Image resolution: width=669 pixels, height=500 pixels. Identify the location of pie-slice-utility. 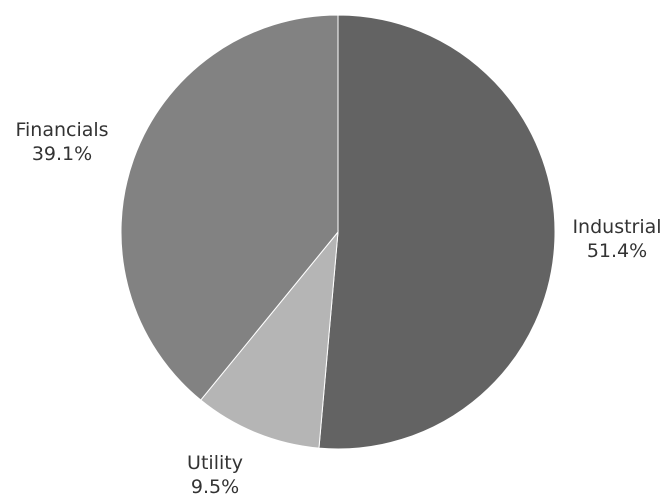
(269, 339).